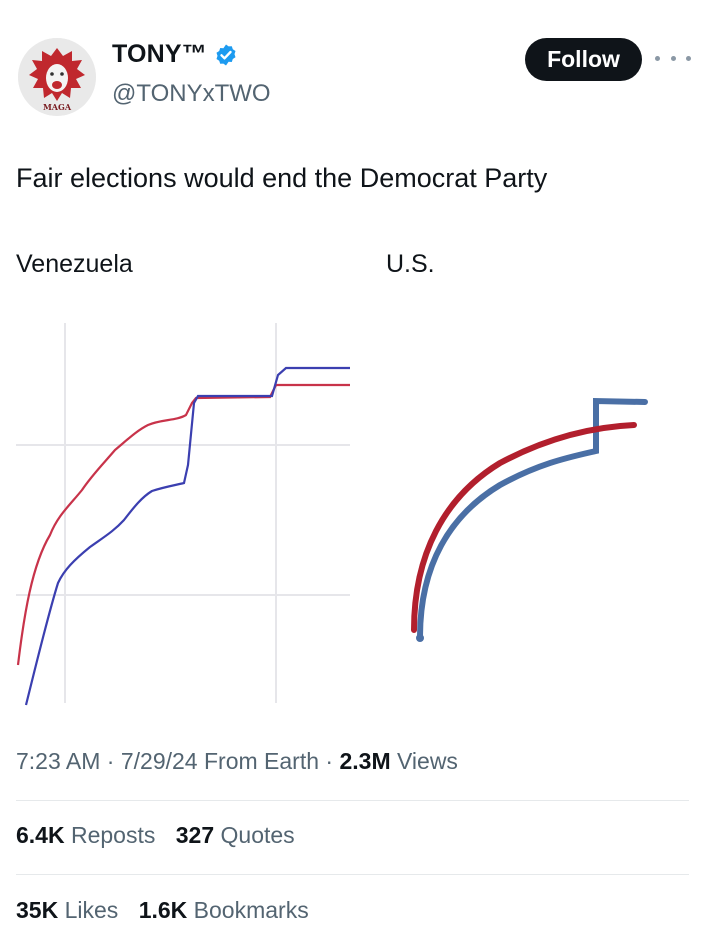 The image size is (705, 937). I want to click on avatar: MAGA, so click(57, 77).